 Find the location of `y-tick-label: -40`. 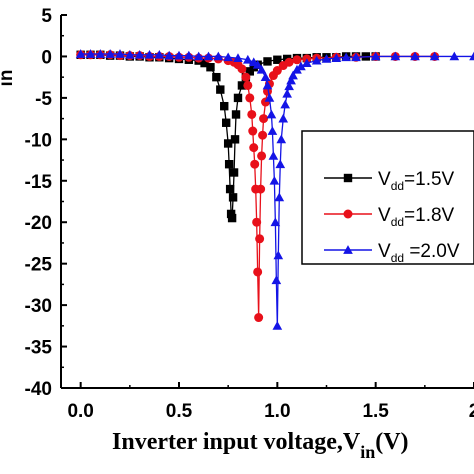

y-tick-label: -40 is located at coordinates (38, 389).